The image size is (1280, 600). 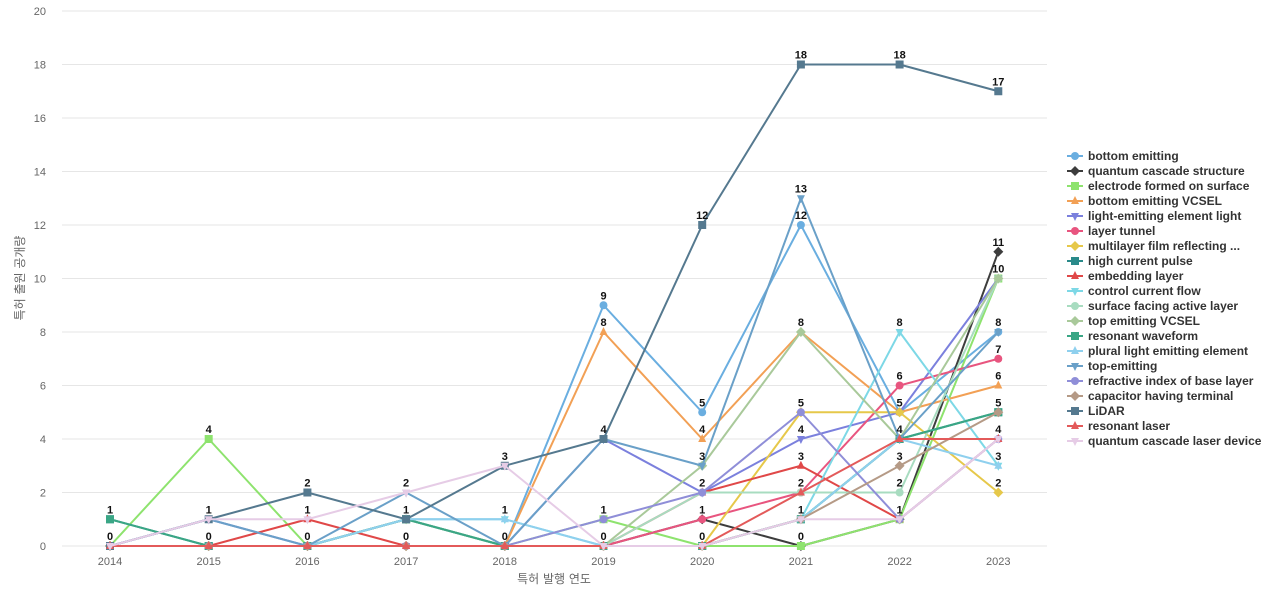 What do you see at coordinates (1134, 291) in the screenshot?
I see `legend-item: control current flow` at bounding box center [1134, 291].